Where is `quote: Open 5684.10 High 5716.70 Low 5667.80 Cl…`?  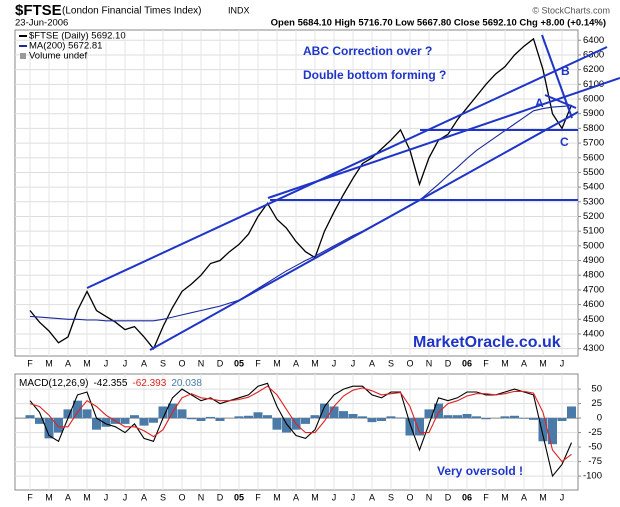
quote: Open 5684.10 High 5716.70 Low 5667.80 Cl… is located at coordinates (438, 23).